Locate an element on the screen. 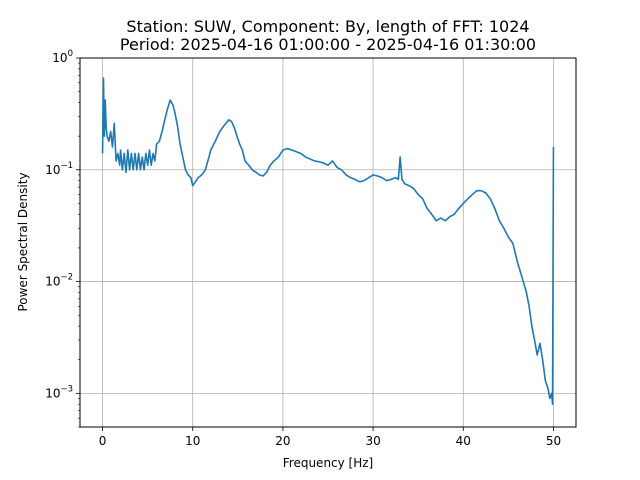 The image size is (640, 480). x-tick-label: 40 is located at coordinates (463, 441).